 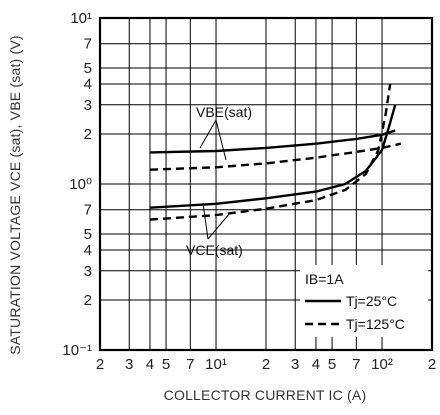 What do you see at coordinates (208, 134) in the screenshot?
I see `vbe-leader-solid` at bounding box center [208, 134].